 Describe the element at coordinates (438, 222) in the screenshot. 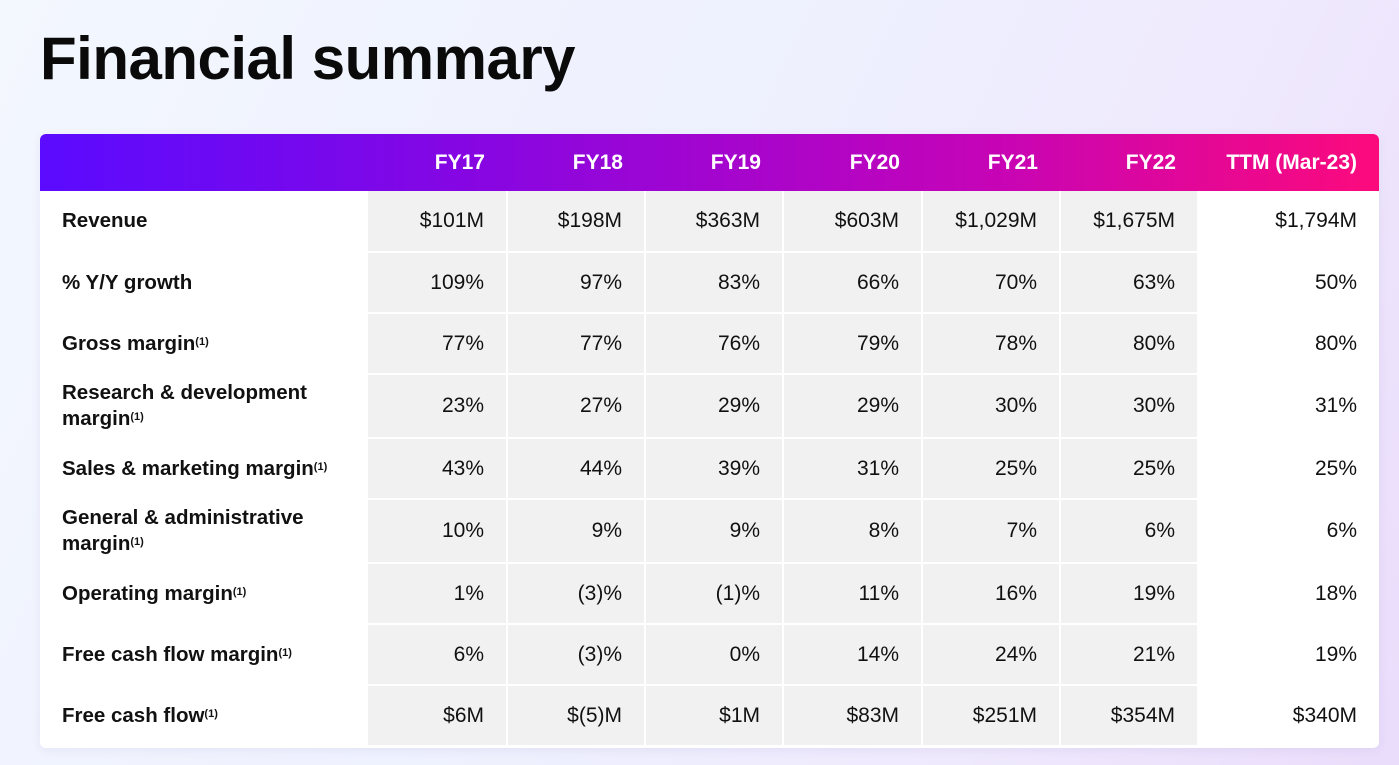

I see `table-cell: $101M` at that location.